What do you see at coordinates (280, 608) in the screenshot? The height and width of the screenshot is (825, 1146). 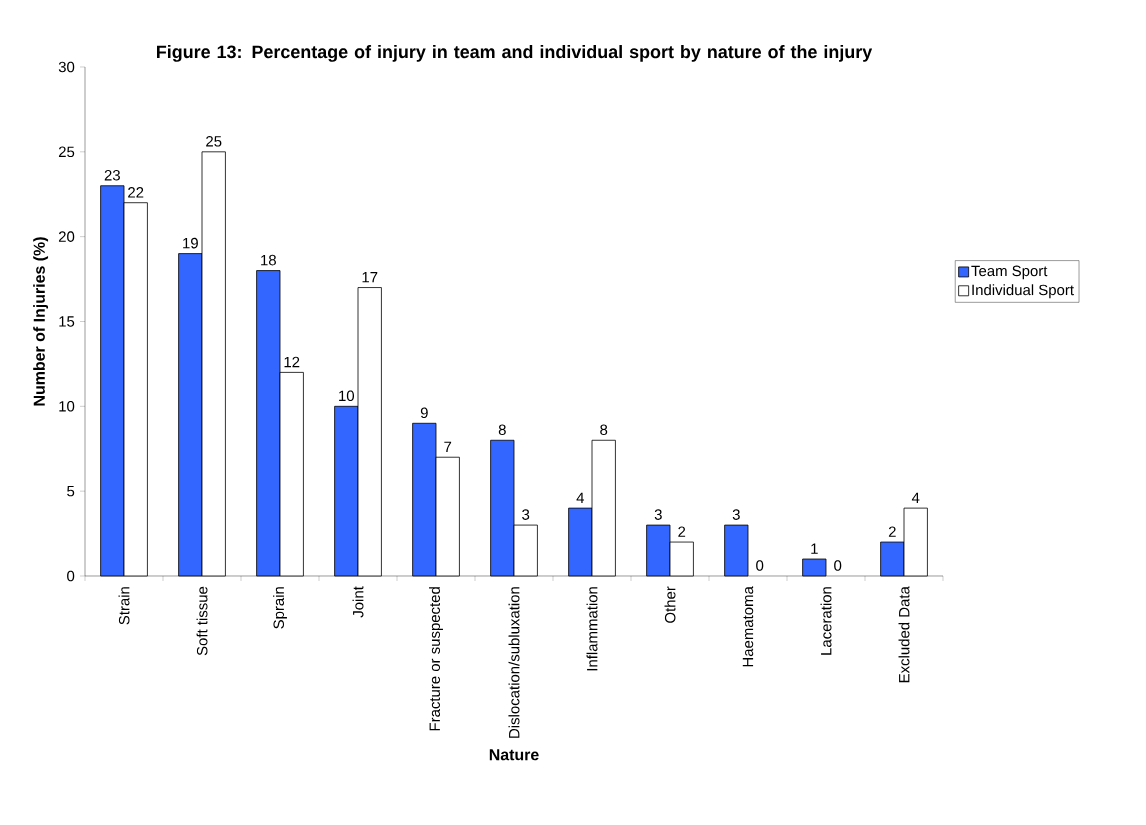 I see `x-tick-label: Sprain` at bounding box center [280, 608].